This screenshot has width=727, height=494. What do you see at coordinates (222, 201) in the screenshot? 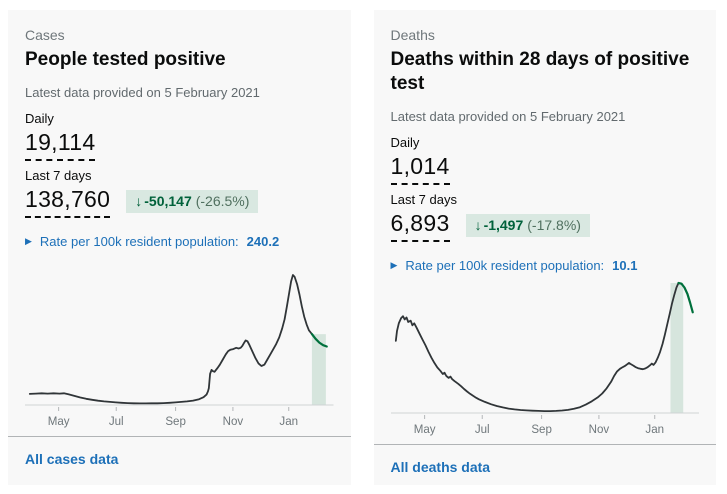
I see `cases-change-percent: (-26.5%)` at bounding box center [222, 201].